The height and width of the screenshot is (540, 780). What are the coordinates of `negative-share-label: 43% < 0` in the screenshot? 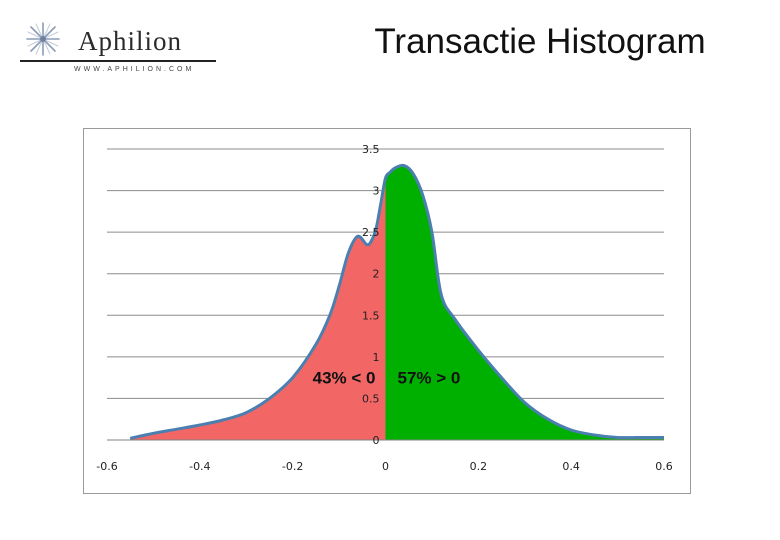 It's located at (344, 377).